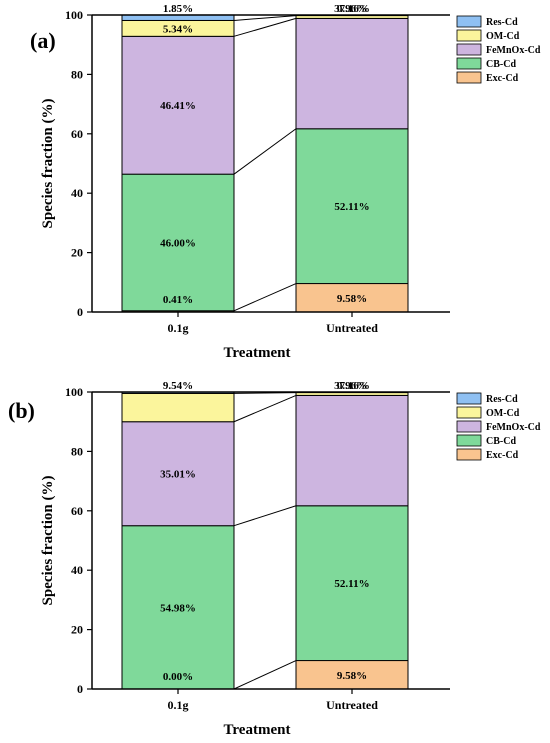 The width and height of the screenshot is (550, 743). Describe the element at coordinates (43, 40) in the screenshot. I see `panel-label: (a)` at that location.